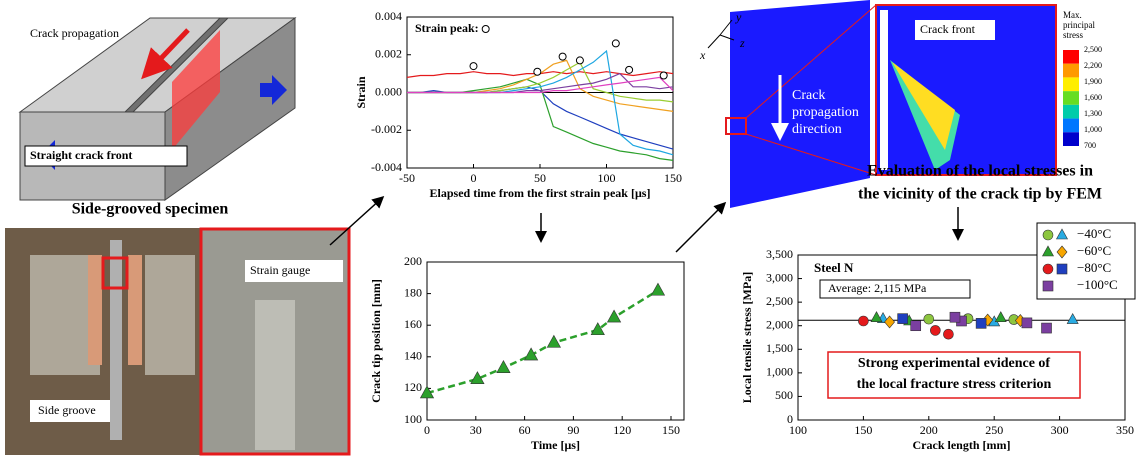 This screenshot has width=1143, height=459. What do you see at coordinates (1094, 267) in the screenshot?
I see `legend-label: −80°C` at bounding box center [1094, 267].